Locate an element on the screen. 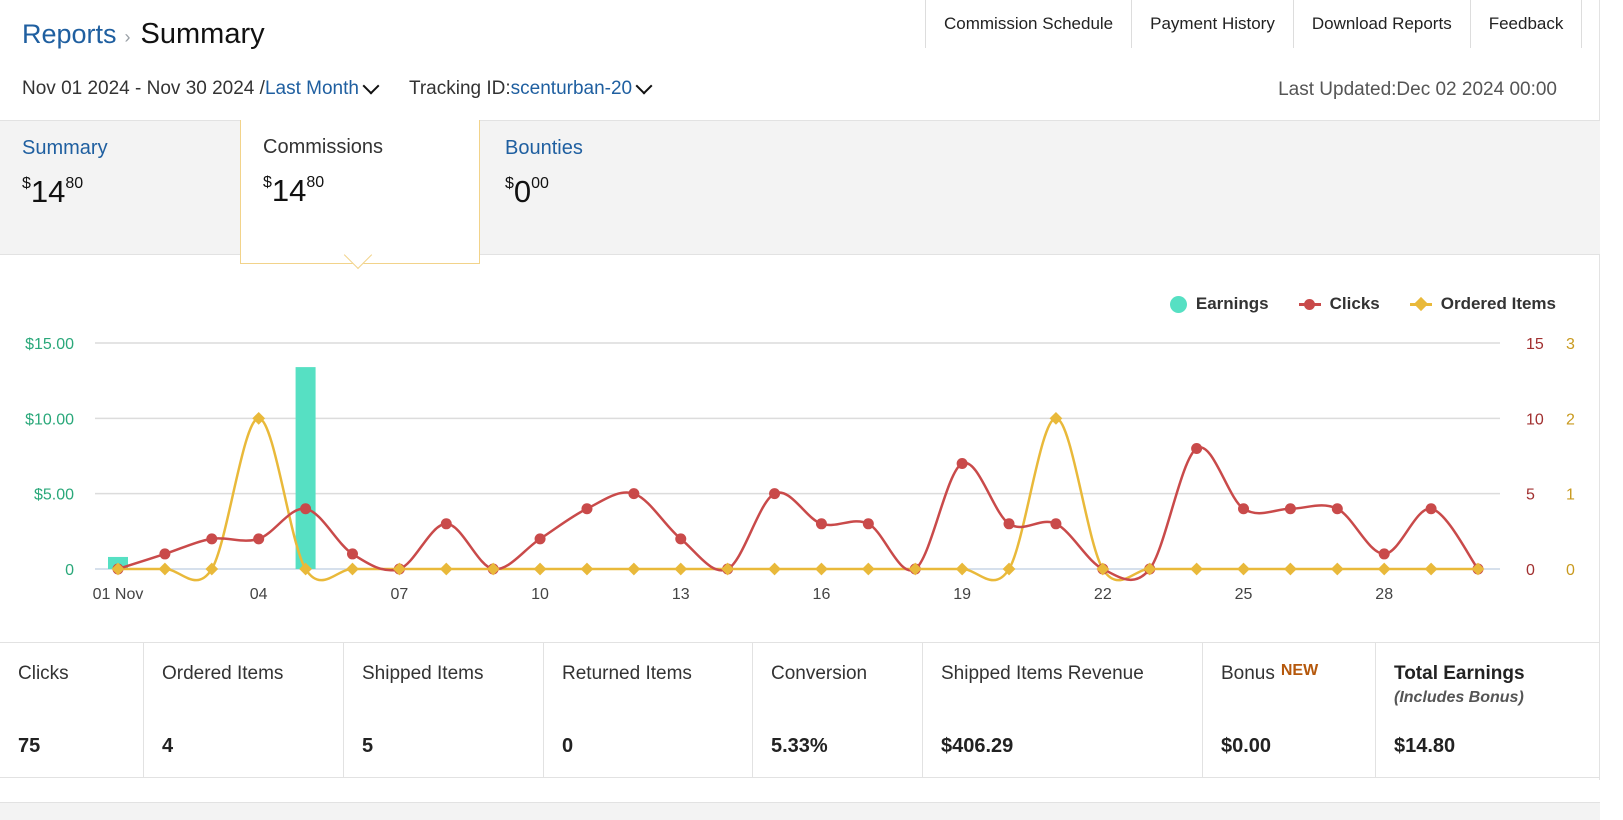  bounties-currency: $ is located at coordinates (509, 183).